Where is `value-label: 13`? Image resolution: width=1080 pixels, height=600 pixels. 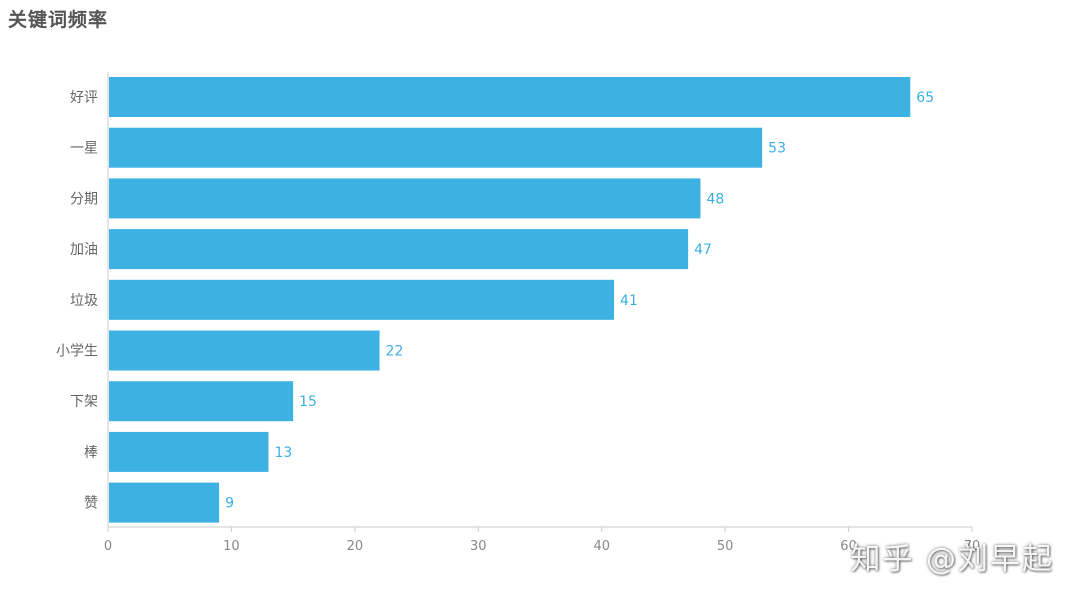 value-label: 13 is located at coordinates (283, 453).